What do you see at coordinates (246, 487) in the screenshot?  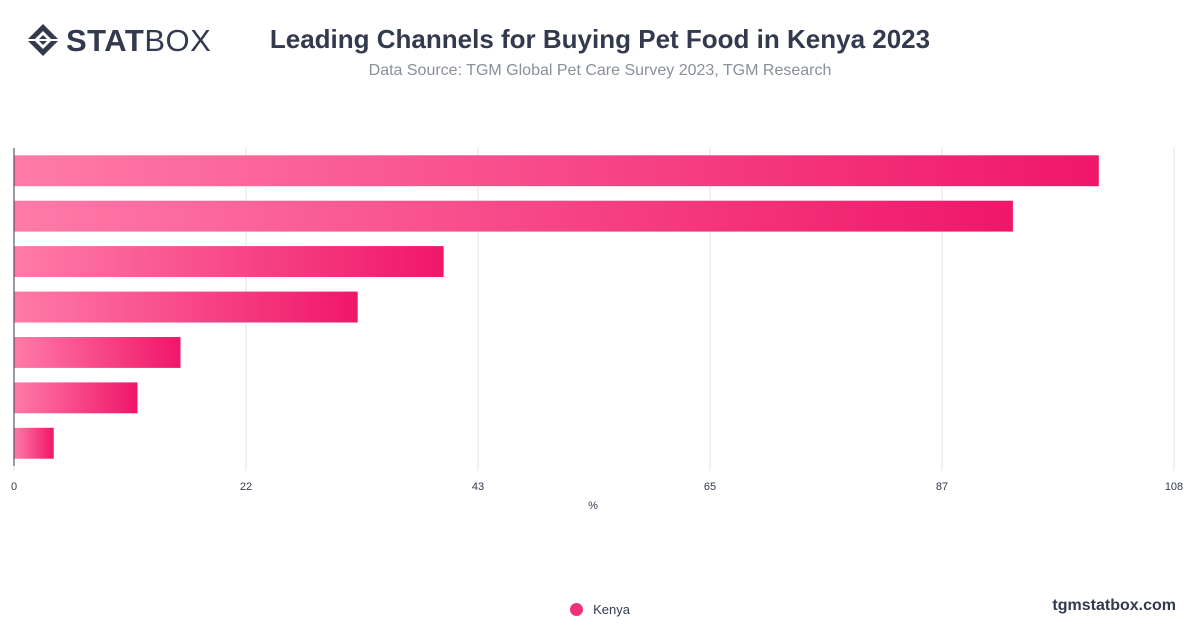 I see `x-tick-label: 22` at bounding box center [246, 487].